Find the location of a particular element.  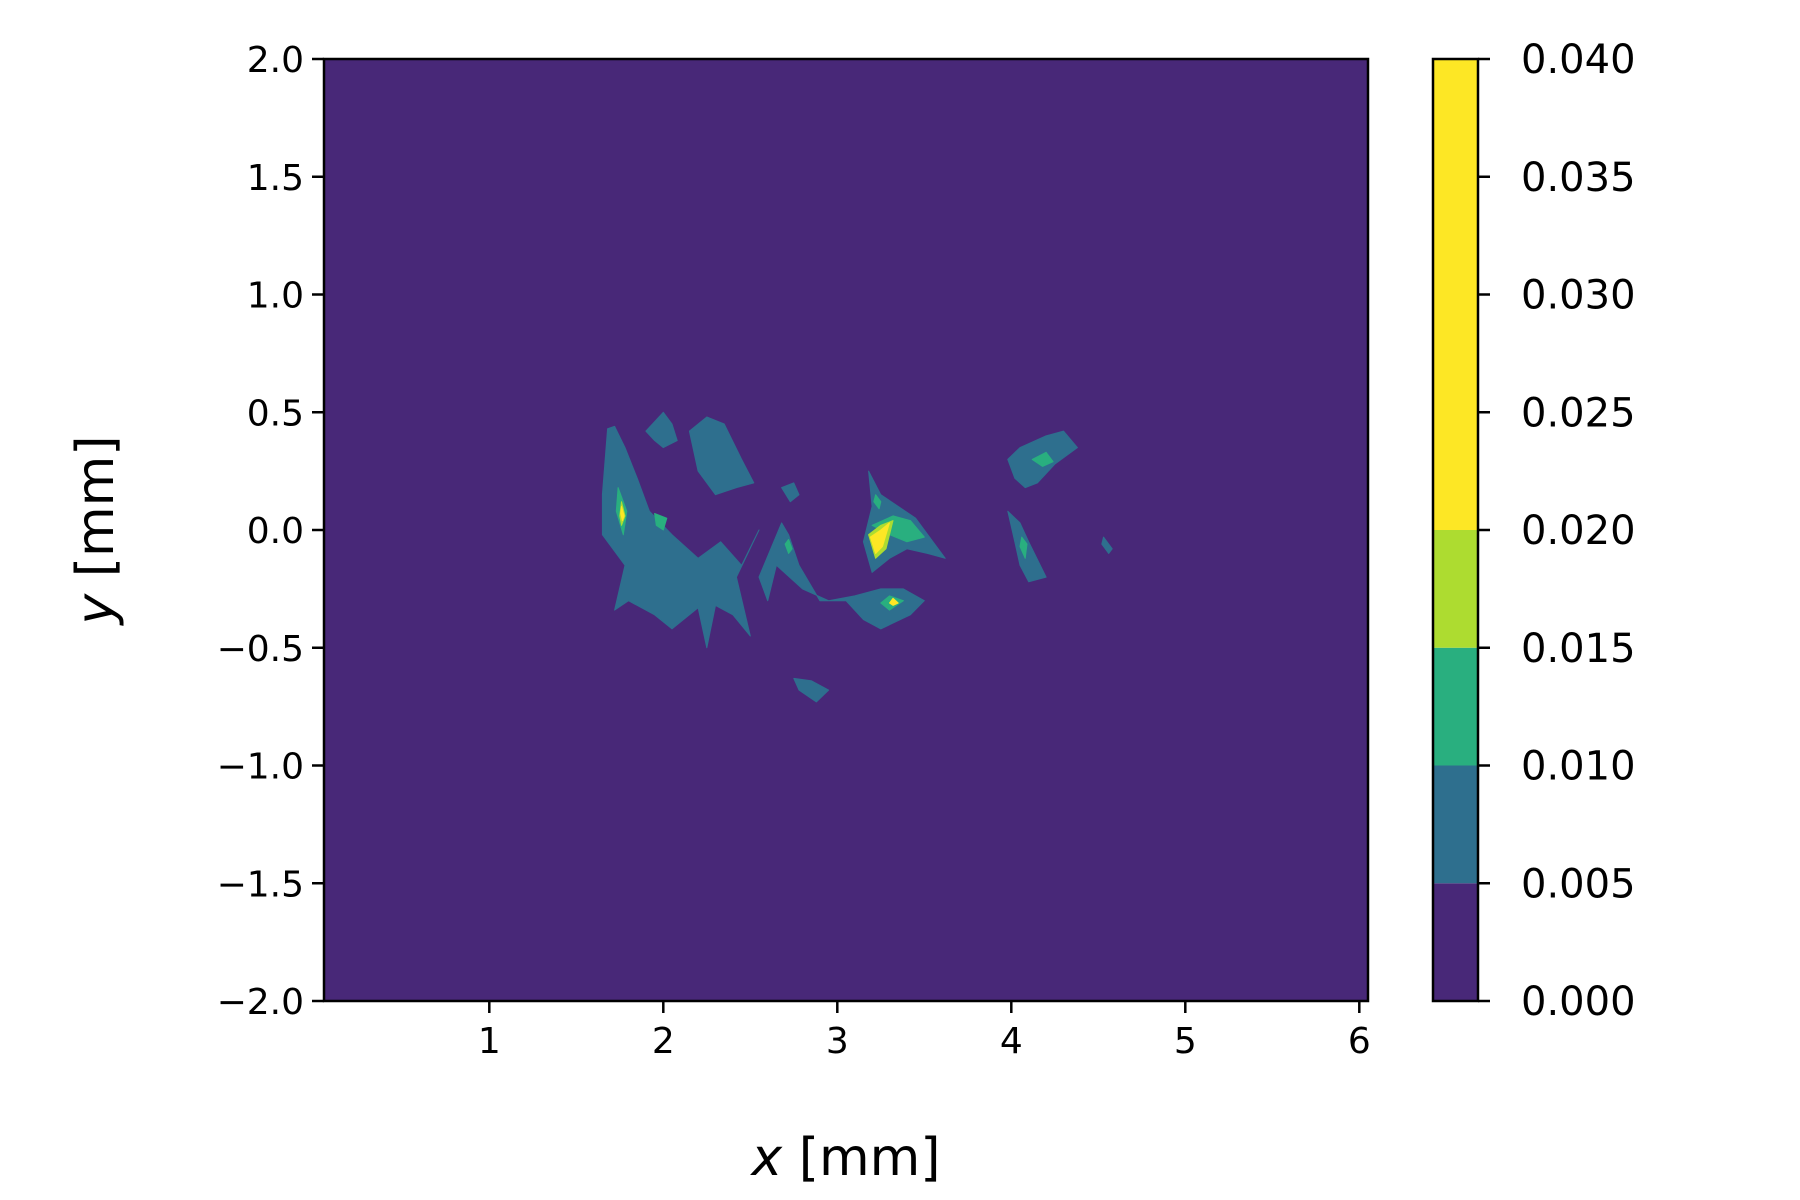

x-tick-label: 6 is located at coordinates (1359, 1041).